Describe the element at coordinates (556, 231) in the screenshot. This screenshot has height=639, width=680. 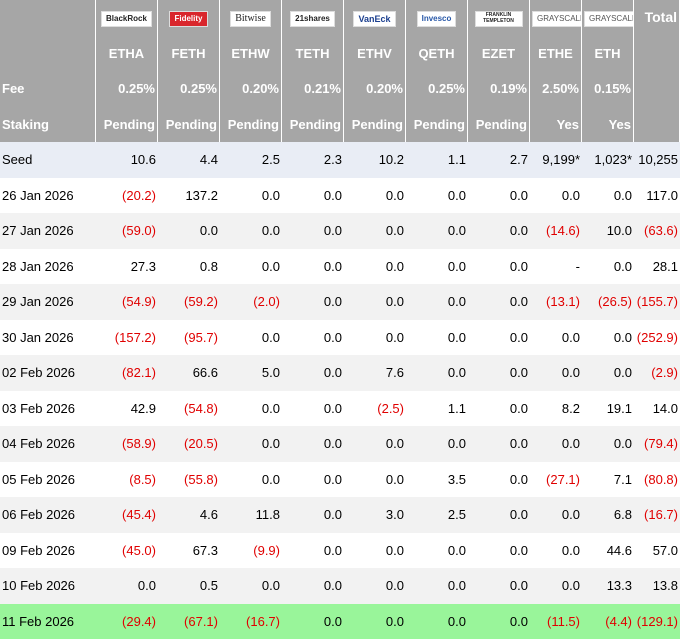
I see `flow-value: (14.6)` at that location.